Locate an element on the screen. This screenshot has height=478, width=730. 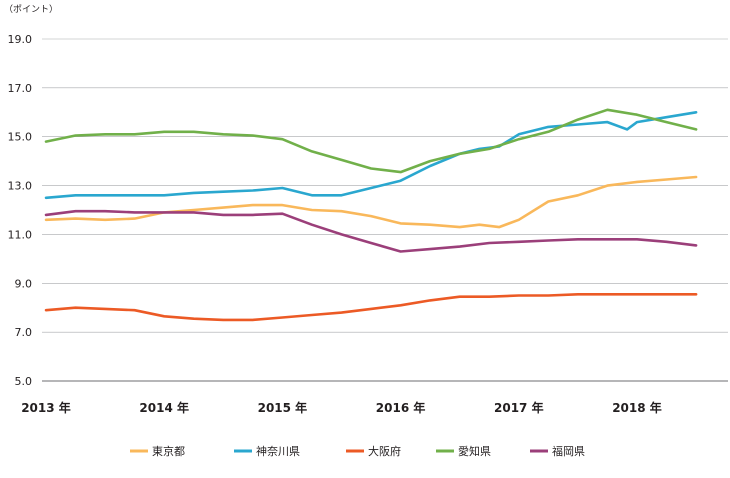
x-tick-label: 2017 年 is located at coordinates (519, 407).